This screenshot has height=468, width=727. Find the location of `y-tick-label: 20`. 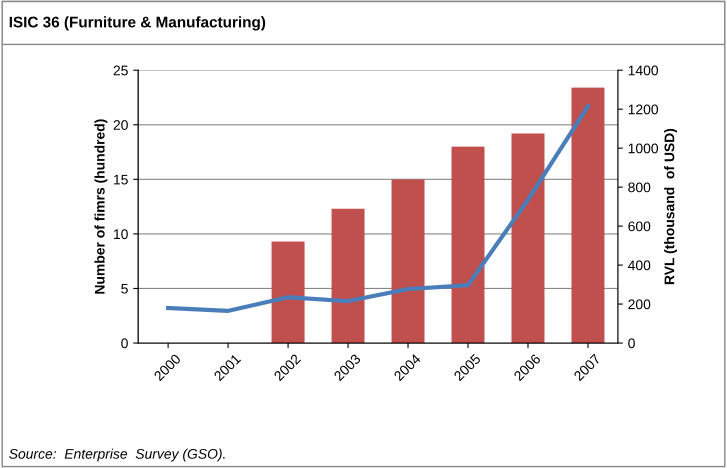

y-tick-label: 20 is located at coordinates (121, 125).